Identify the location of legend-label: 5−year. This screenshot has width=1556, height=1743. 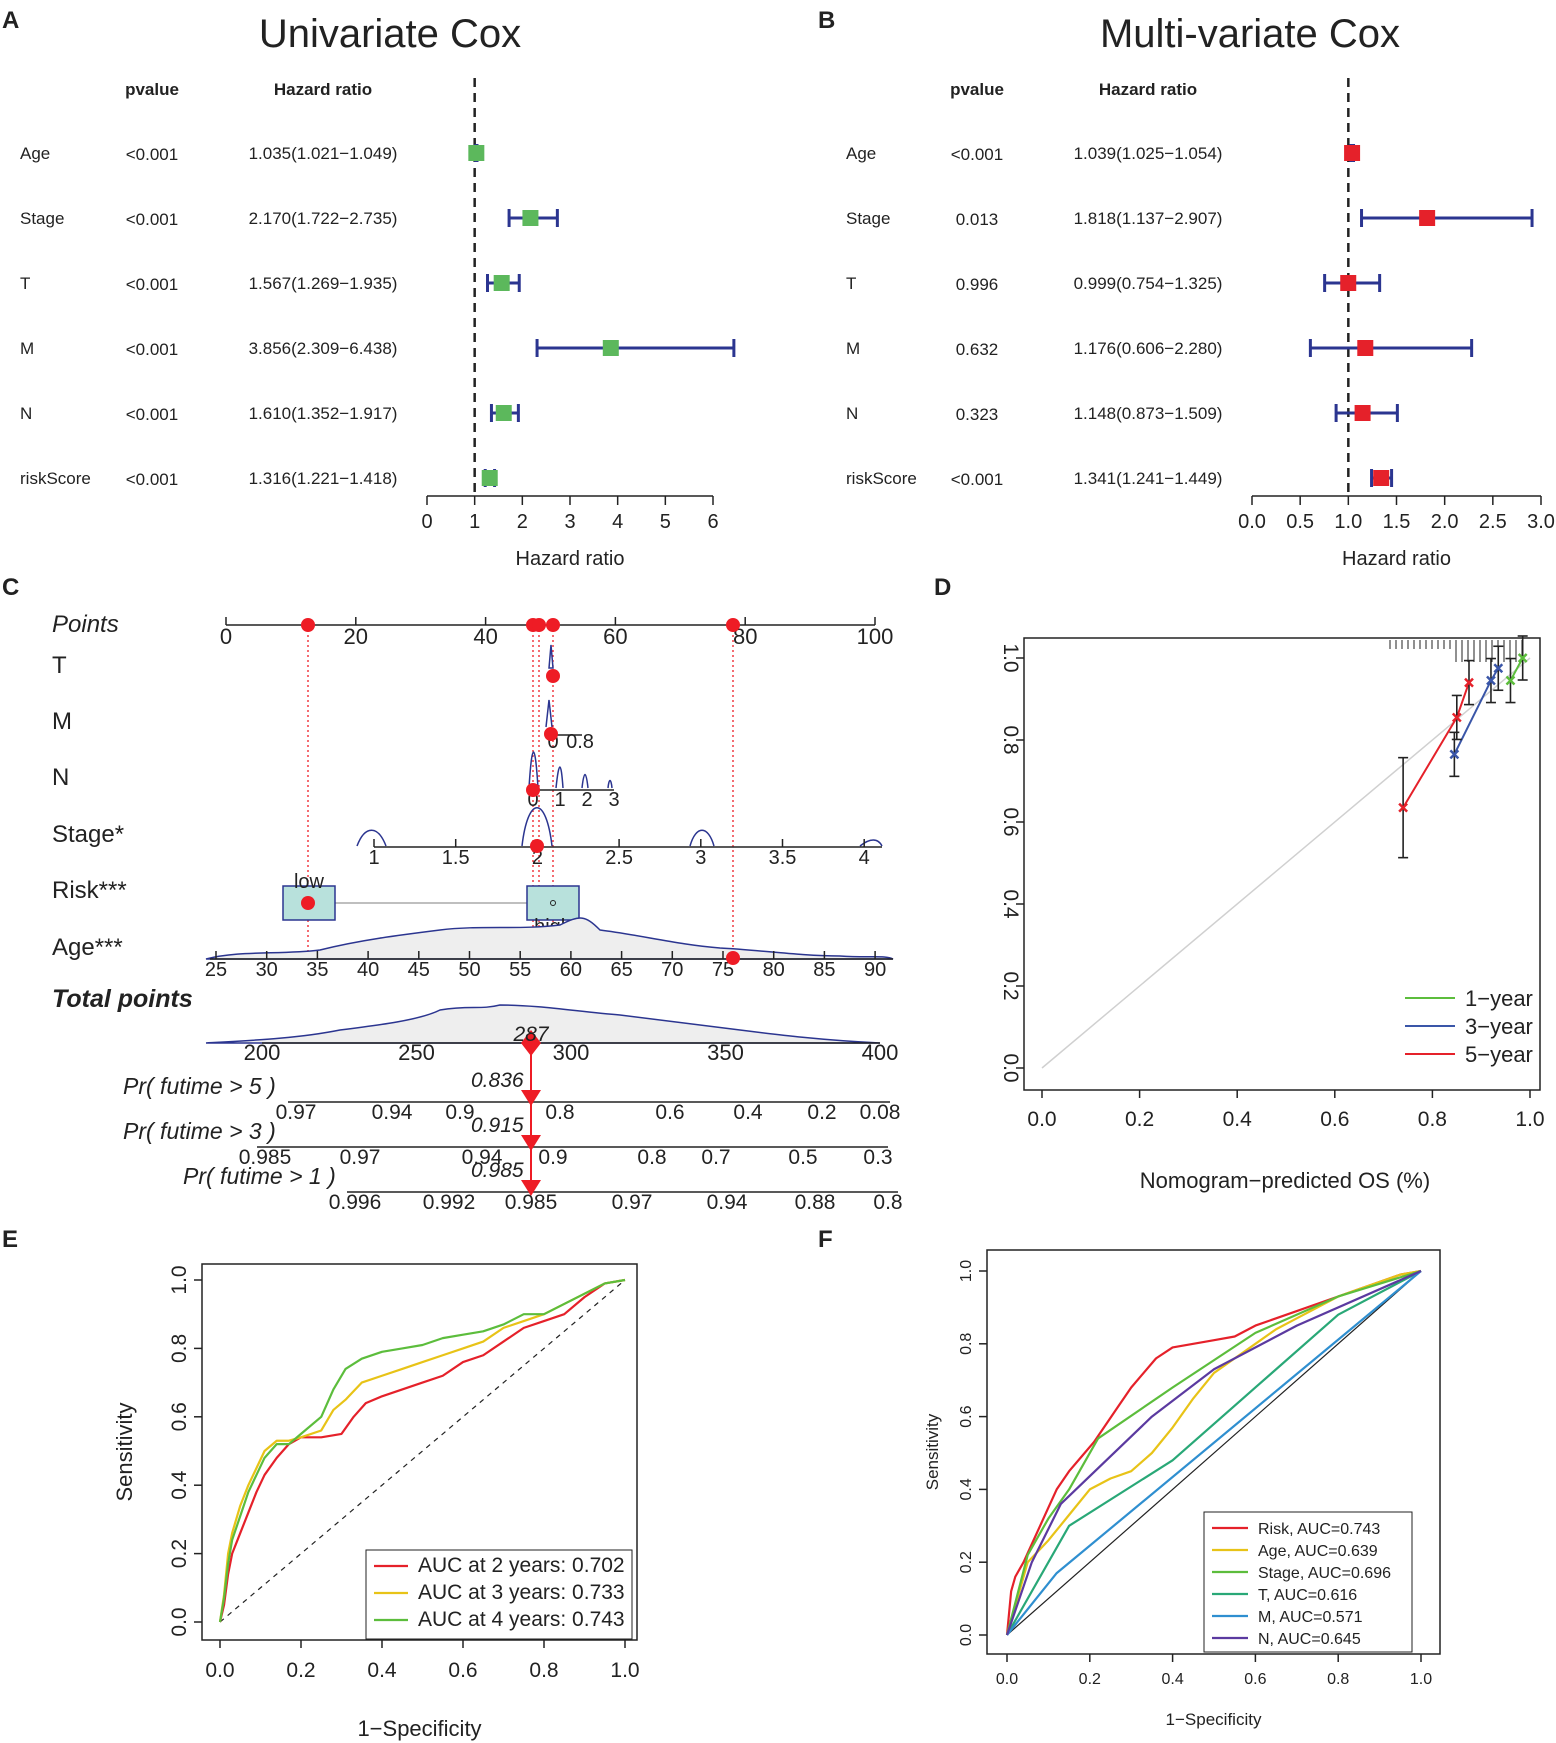
(1499, 1054).